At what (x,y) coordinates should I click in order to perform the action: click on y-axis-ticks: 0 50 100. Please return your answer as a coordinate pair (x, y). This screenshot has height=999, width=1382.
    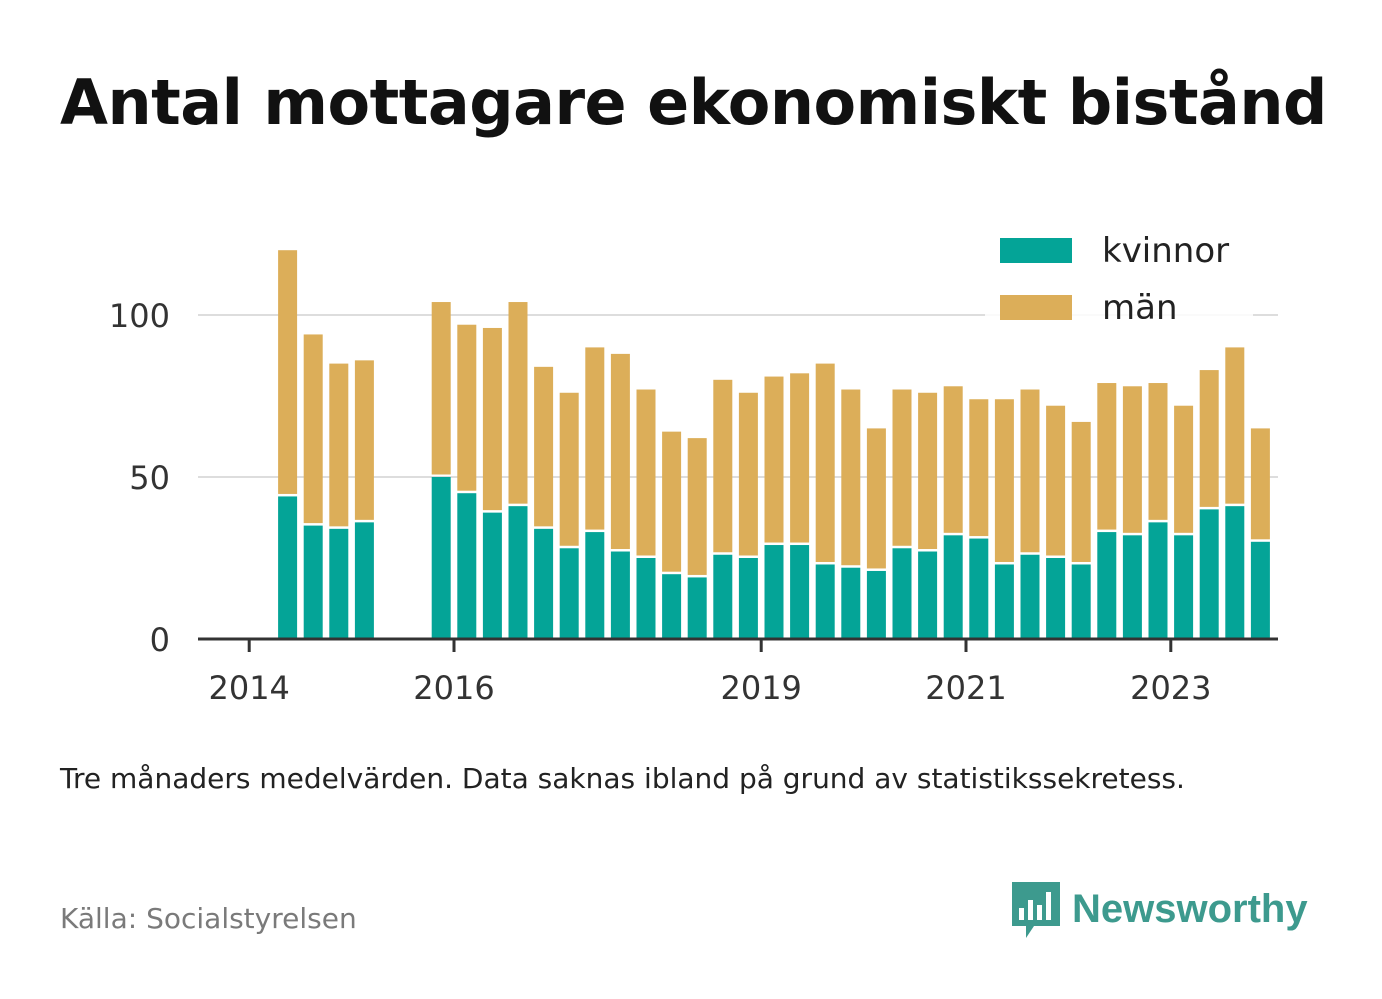
    Looking at the image, I should click on (139, 478).